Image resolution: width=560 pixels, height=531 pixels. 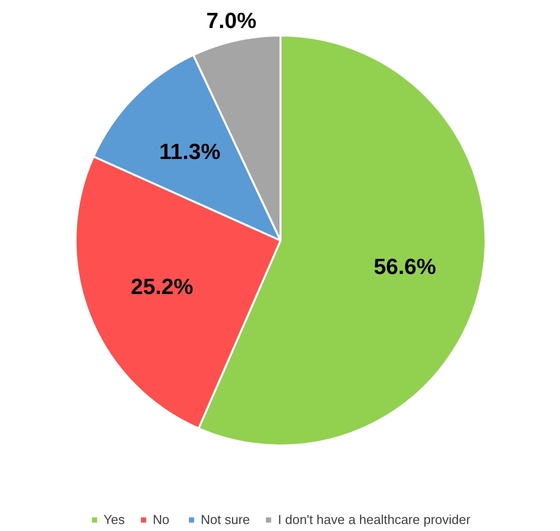 What do you see at coordinates (231, 20) in the screenshot?
I see `data-label: 7.0%` at bounding box center [231, 20].